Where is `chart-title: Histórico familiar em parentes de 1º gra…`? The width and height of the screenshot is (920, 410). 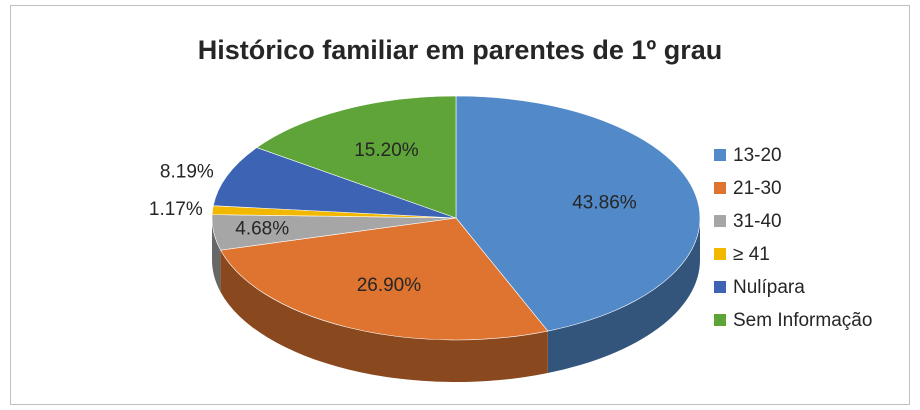 chart-title: Histórico familiar em parentes de 1º gra… is located at coordinates (460, 50).